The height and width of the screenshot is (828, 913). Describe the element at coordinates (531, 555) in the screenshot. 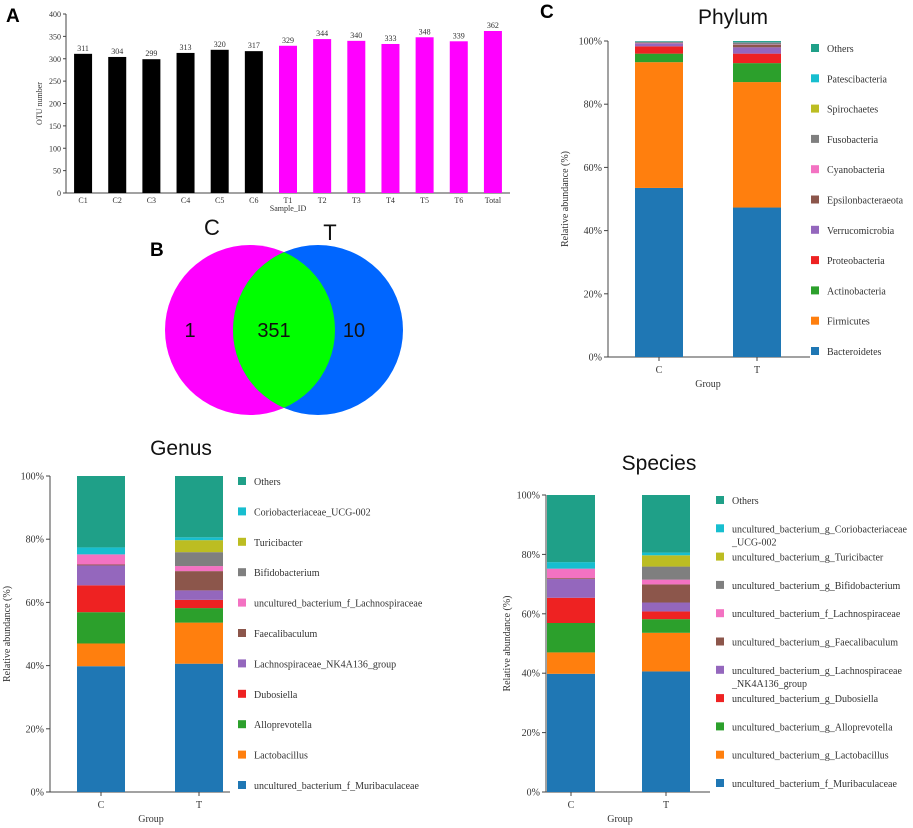

I see `y-tick-label: 80%` at that location.